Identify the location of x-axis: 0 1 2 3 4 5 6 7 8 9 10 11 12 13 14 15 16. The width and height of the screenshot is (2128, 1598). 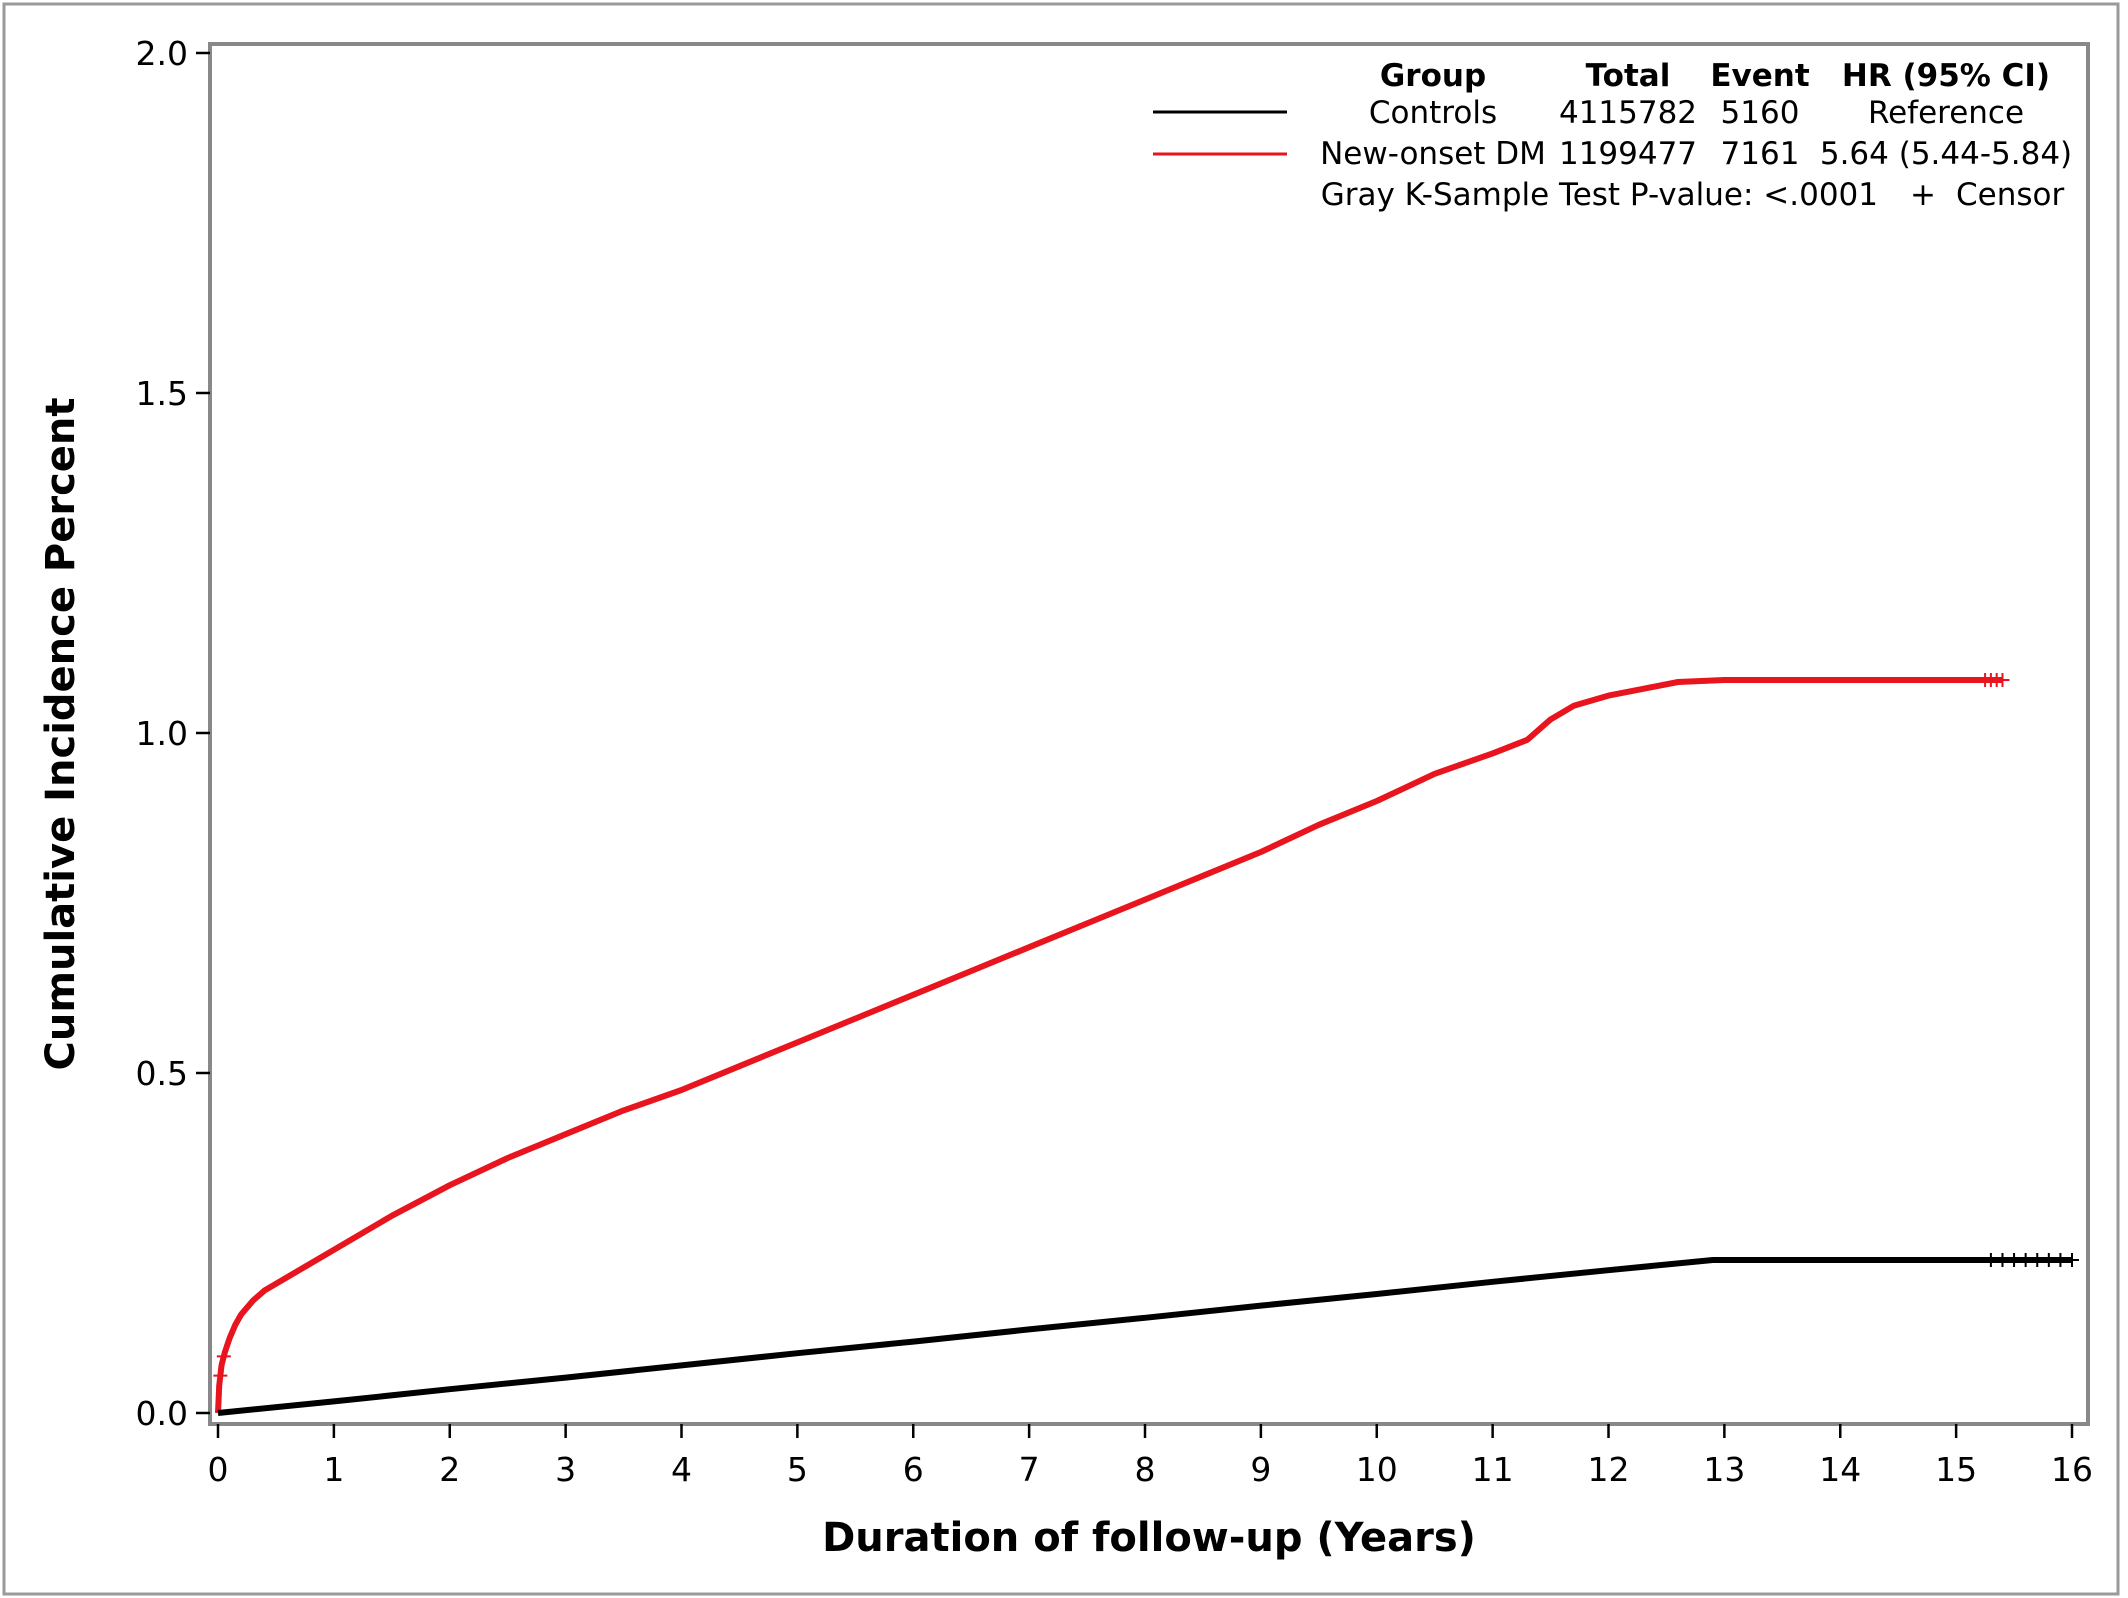
(1150, 1456).